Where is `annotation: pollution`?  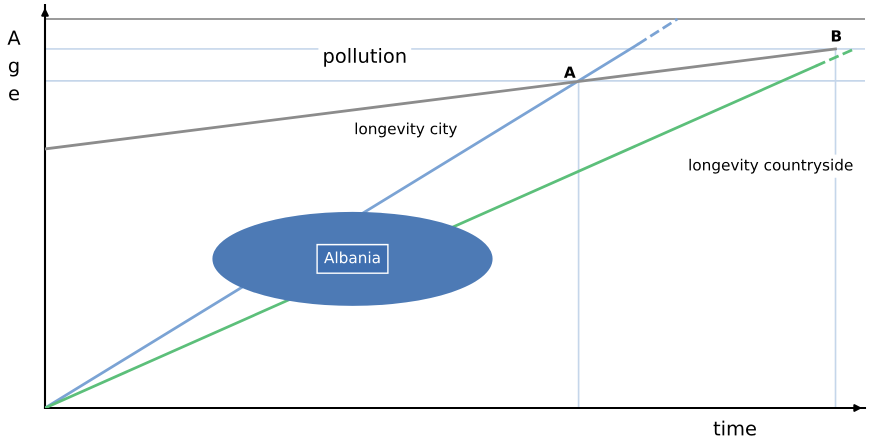 annotation: pollution is located at coordinates (365, 57).